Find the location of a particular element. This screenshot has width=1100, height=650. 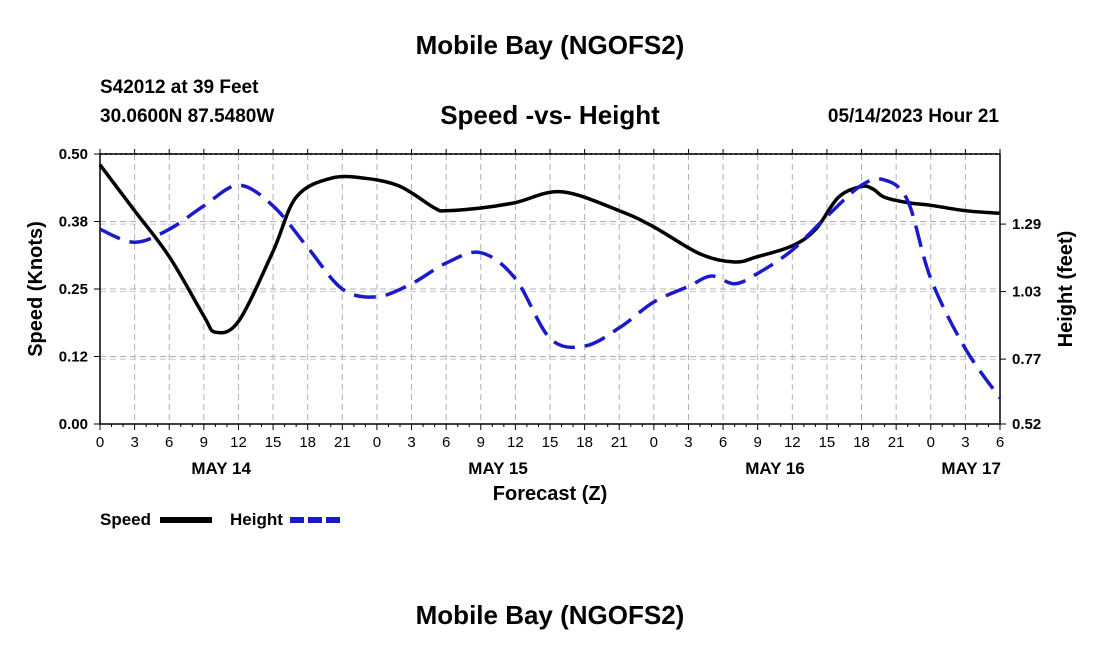

chart-subtitle: Speed -vs- Height is located at coordinates (550, 115).